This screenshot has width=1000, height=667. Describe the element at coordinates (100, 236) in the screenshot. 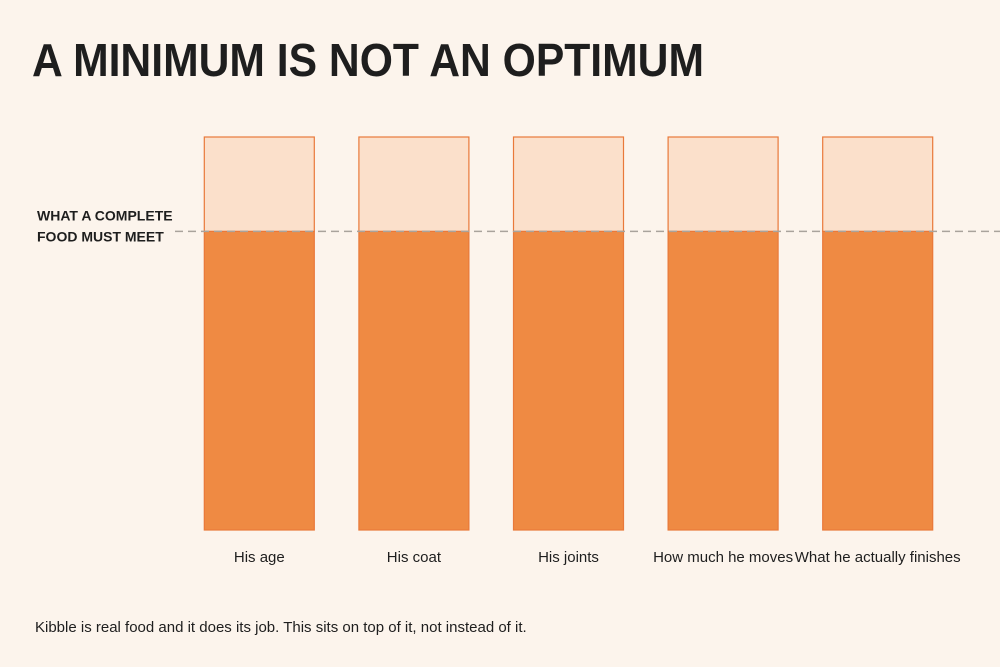

I see `reference-label: FOOD MUST MEET` at that location.